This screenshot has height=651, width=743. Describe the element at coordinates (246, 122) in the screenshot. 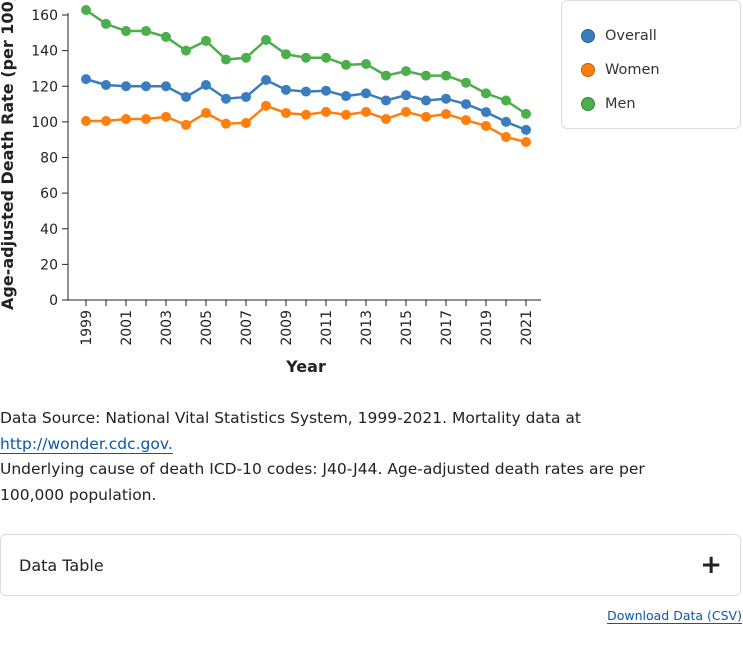

I see `data-point-women-2007` at that location.